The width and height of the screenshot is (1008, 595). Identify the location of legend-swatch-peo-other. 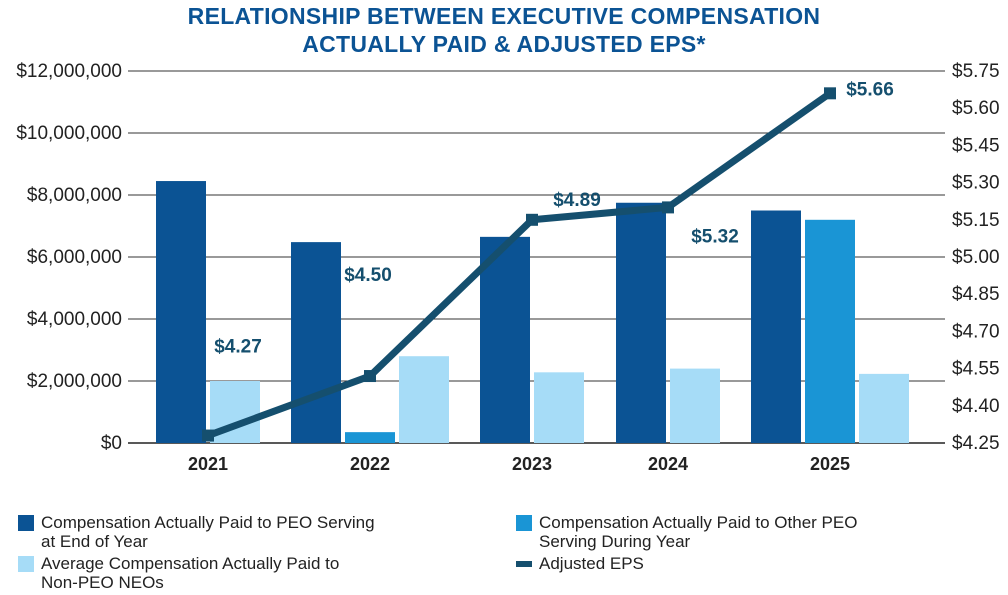
(524, 523).